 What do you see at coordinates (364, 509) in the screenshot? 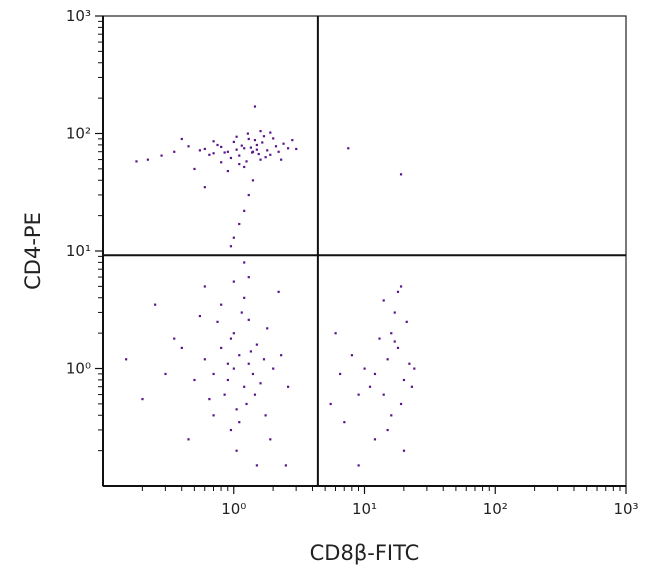
I see `x-tick-label: 10¹` at bounding box center [364, 509].